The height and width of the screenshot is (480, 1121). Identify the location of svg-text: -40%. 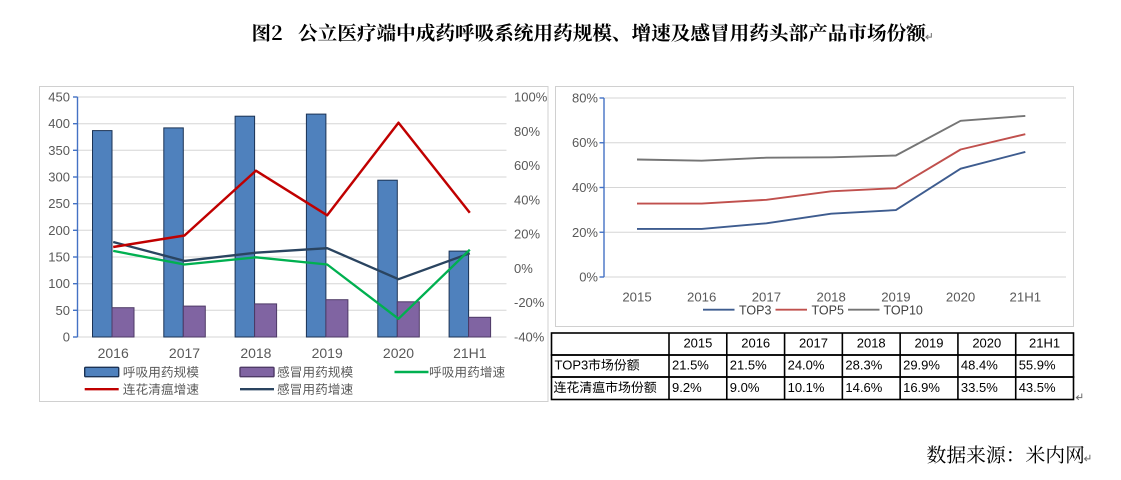
(529, 337).